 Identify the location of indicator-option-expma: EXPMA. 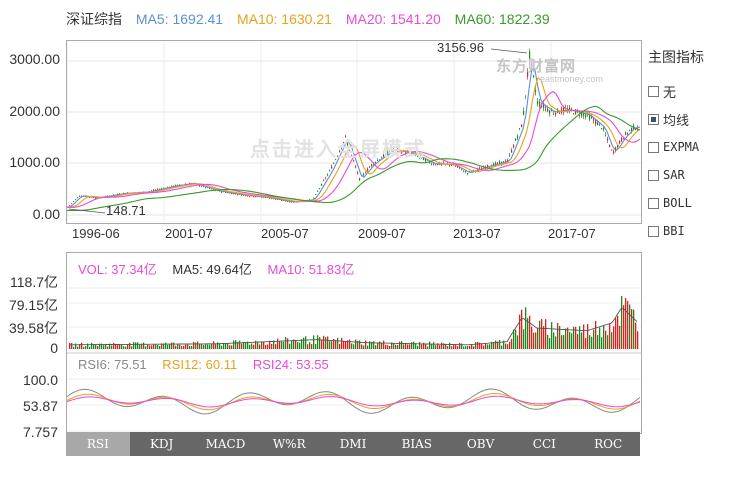
(688, 147).